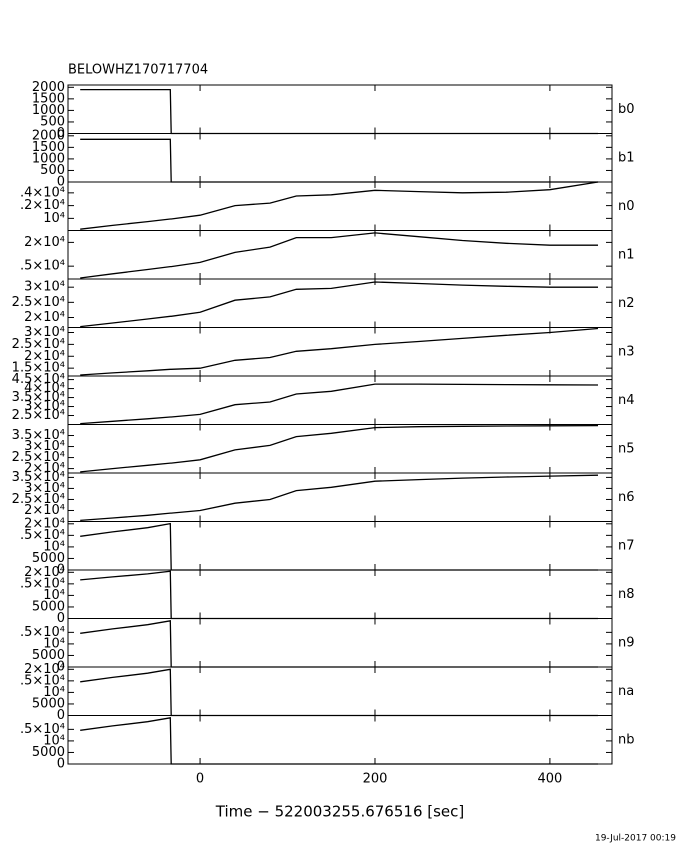 The width and height of the screenshot is (680, 850). Describe the element at coordinates (549, 779) in the screenshot. I see `x-tick-label: 400` at that location.